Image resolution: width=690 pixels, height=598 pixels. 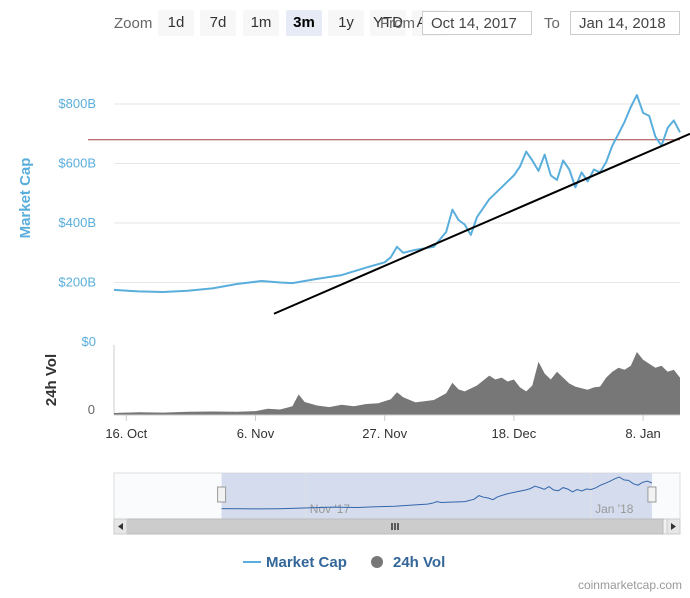 What do you see at coordinates (629, 585) in the screenshot?
I see `chart-credit: coinmarketcap.com` at bounding box center [629, 585].